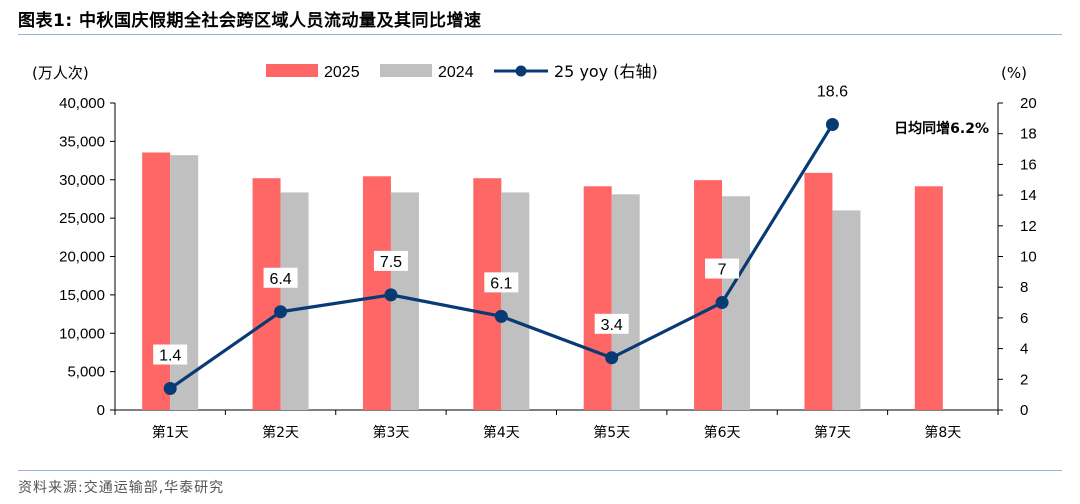 This screenshot has width=1080, height=504. What do you see at coordinates (456, 72) in the screenshot?
I see `legend-label-2024: 2024` at bounding box center [456, 72].